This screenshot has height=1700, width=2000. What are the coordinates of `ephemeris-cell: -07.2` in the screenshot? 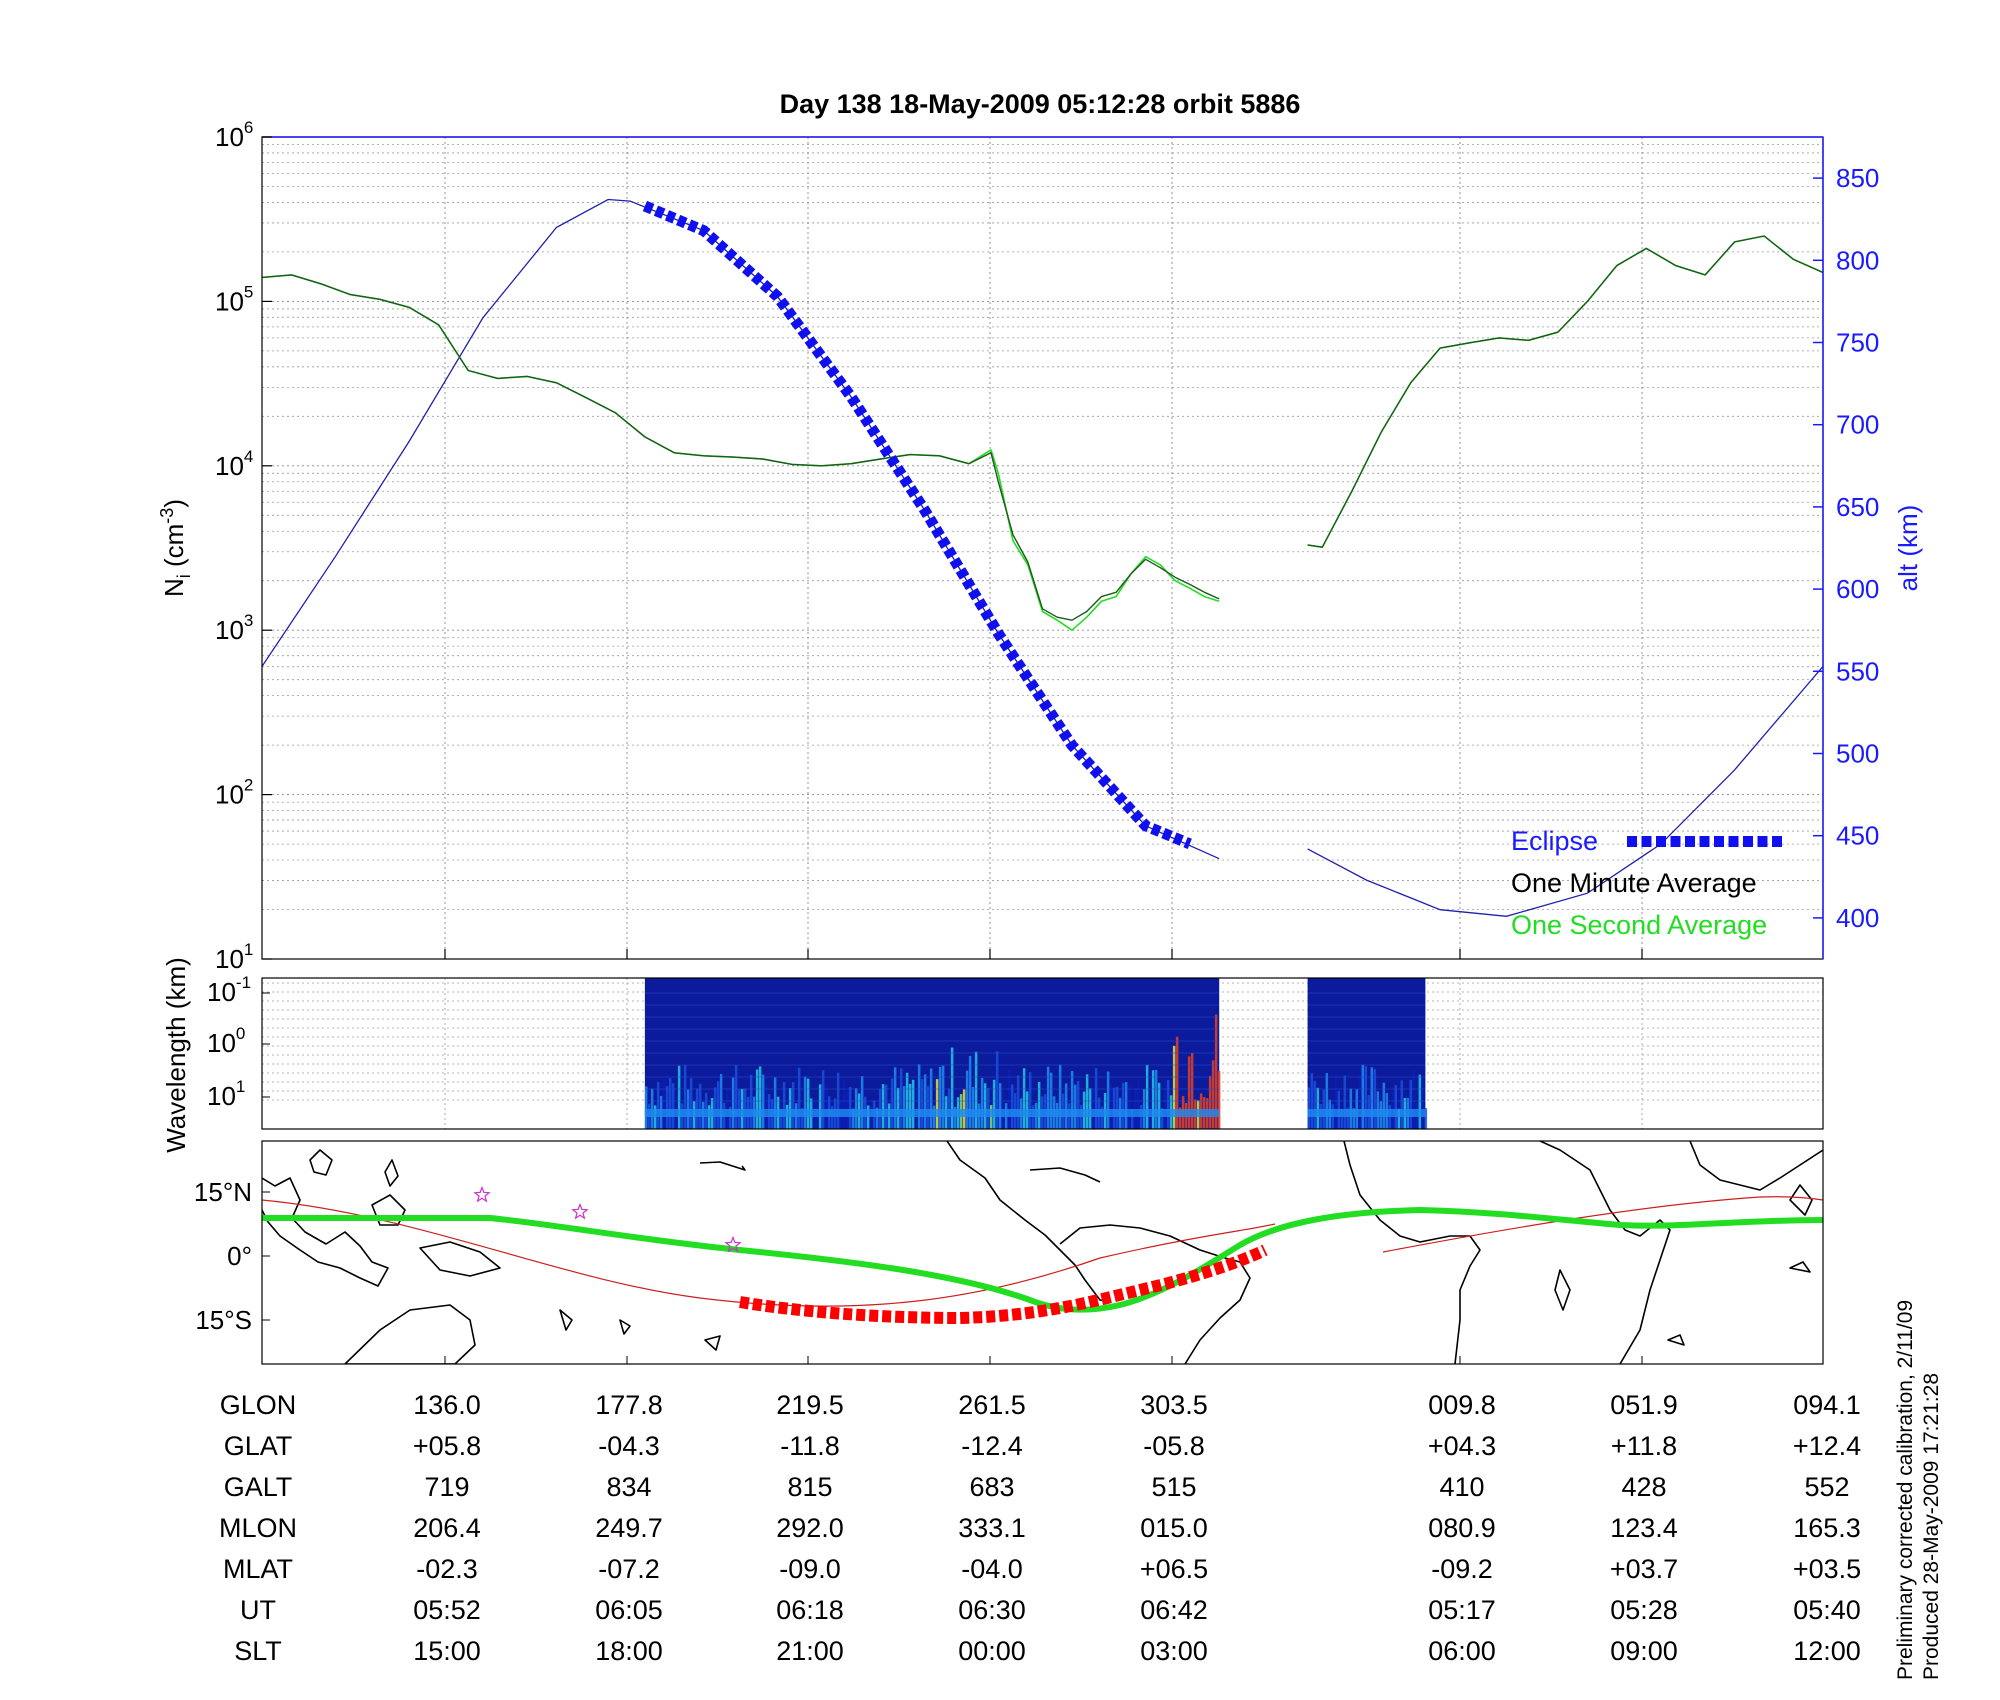 It's located at (629, 1569).